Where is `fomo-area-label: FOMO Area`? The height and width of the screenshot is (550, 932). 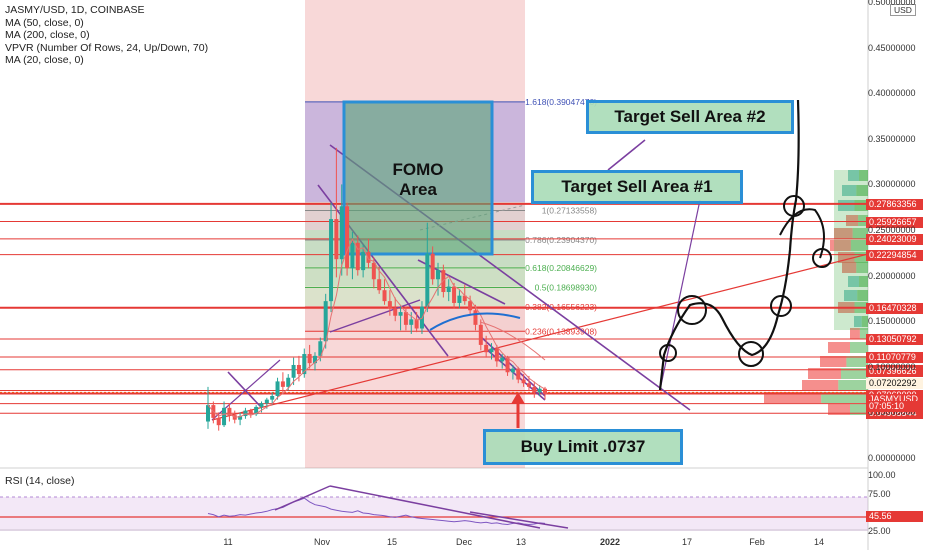
fomo-area-label: FOMO Area is located at coordinates (418, 180).